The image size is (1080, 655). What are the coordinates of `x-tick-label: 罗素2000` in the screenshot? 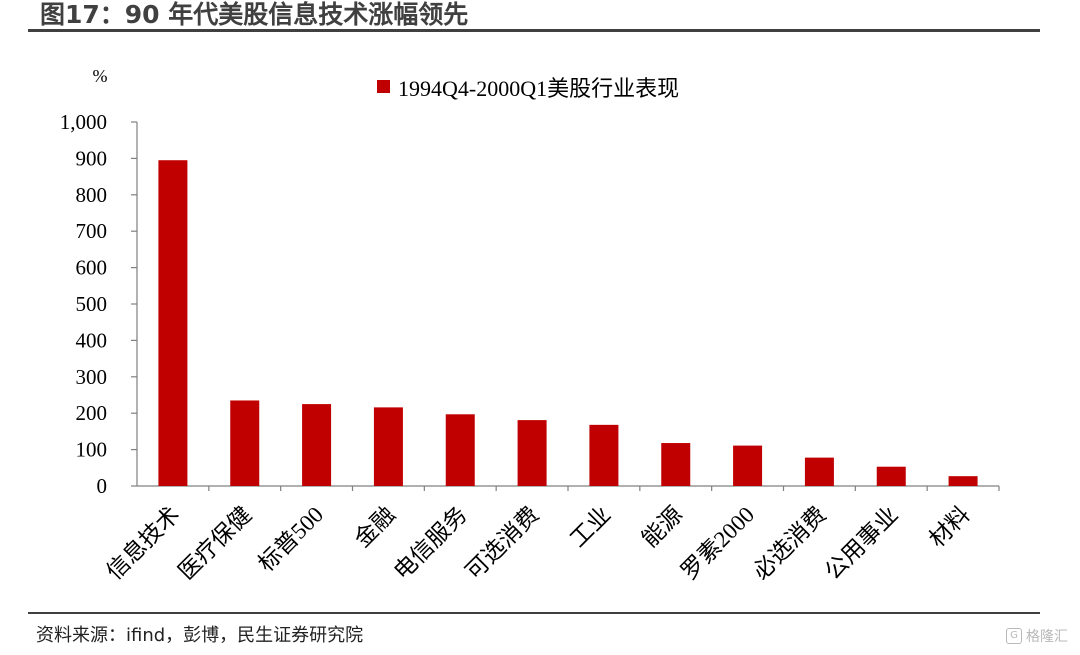 It's located at (717, 543).